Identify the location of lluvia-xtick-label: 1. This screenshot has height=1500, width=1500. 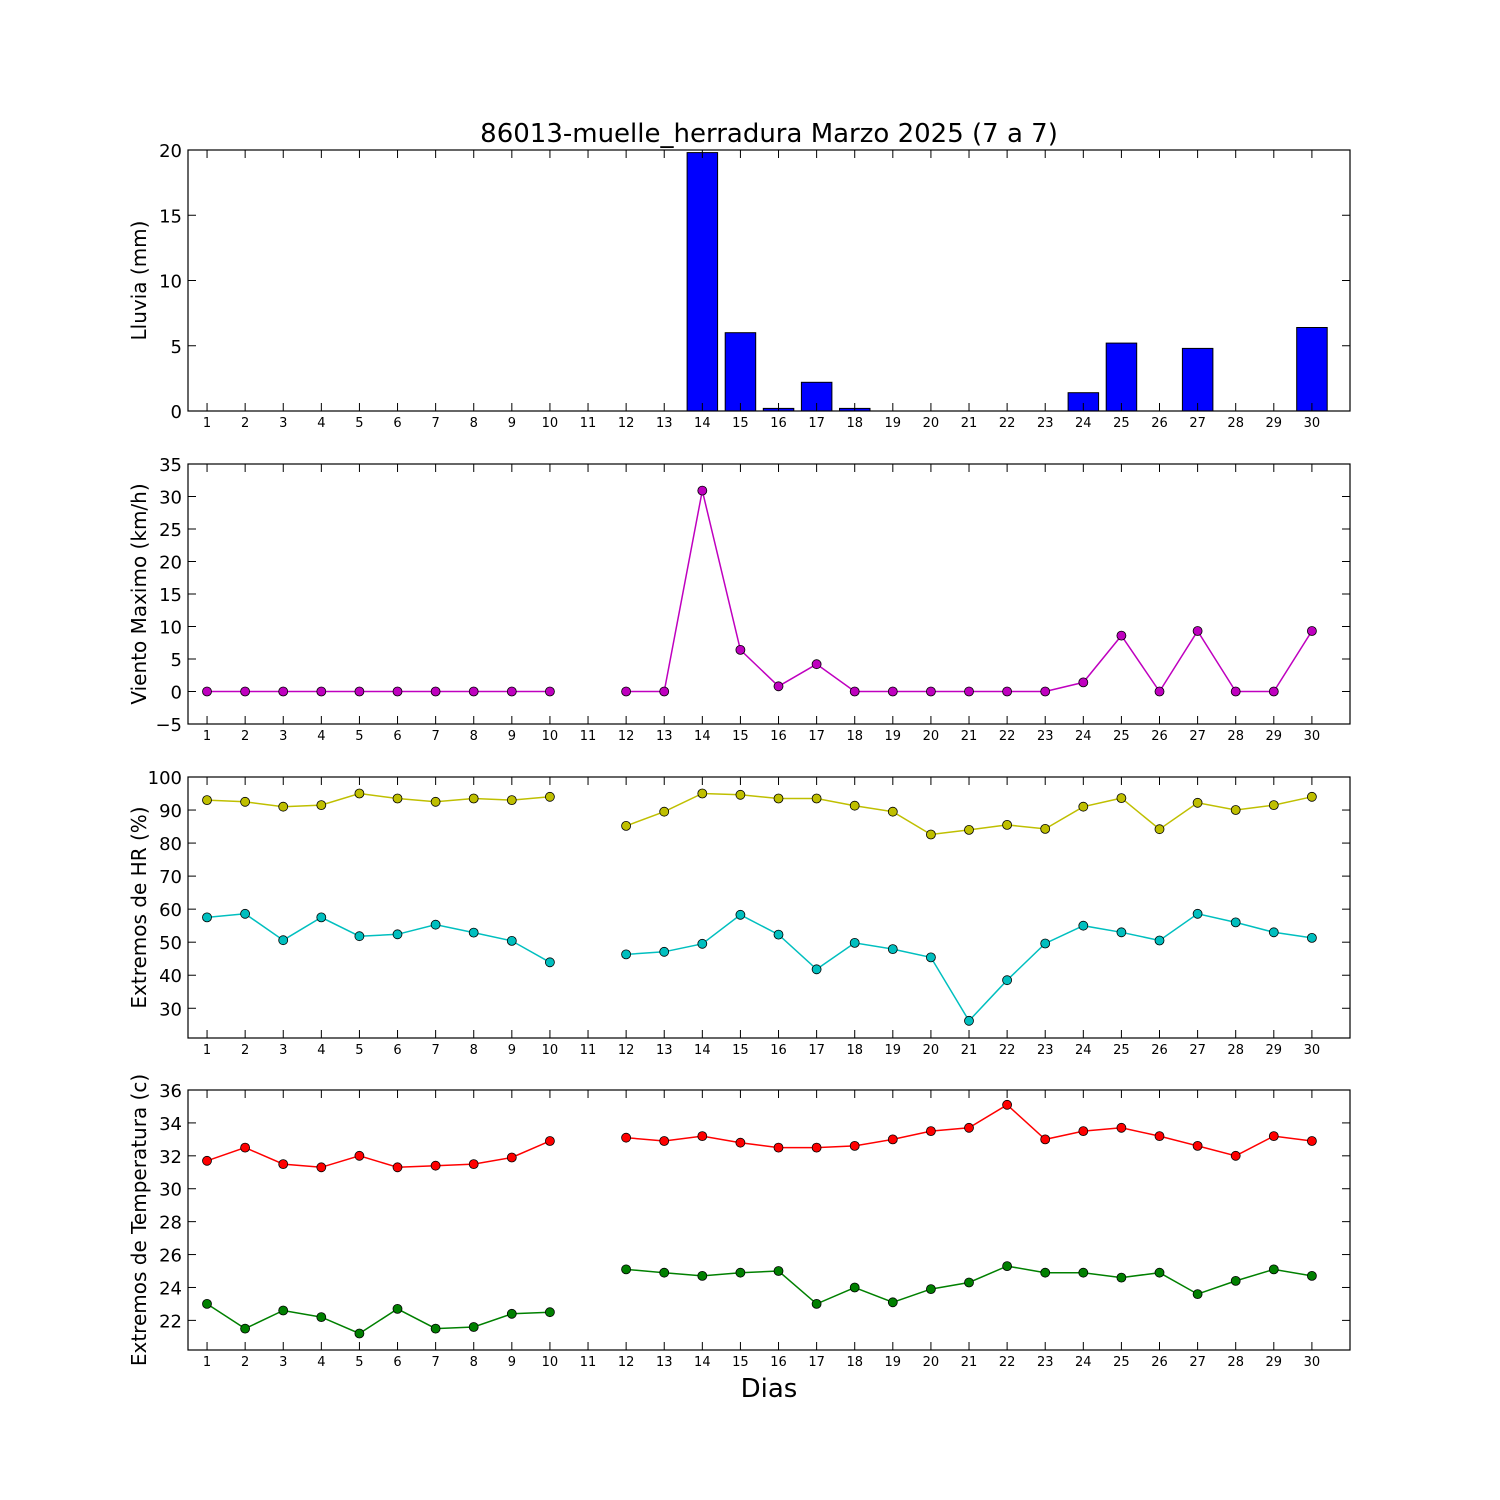
(207, 423).